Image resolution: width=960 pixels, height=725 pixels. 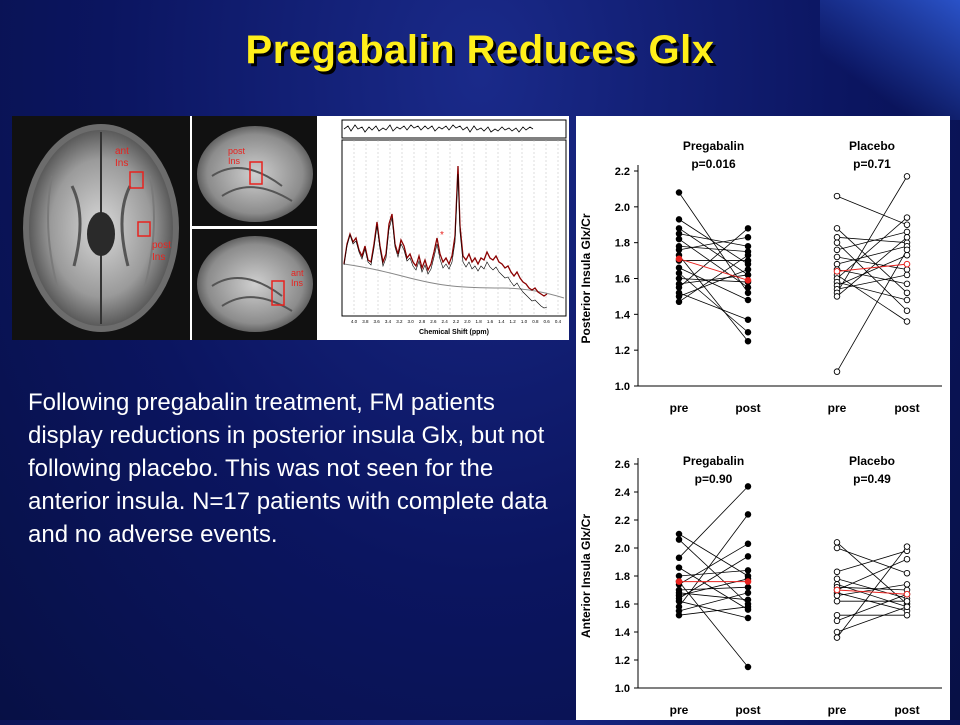 What do you see at coordinates (278, 293) in the screenshot?
I see `roi-box-ant-sag` at bounding box center [278, 293].